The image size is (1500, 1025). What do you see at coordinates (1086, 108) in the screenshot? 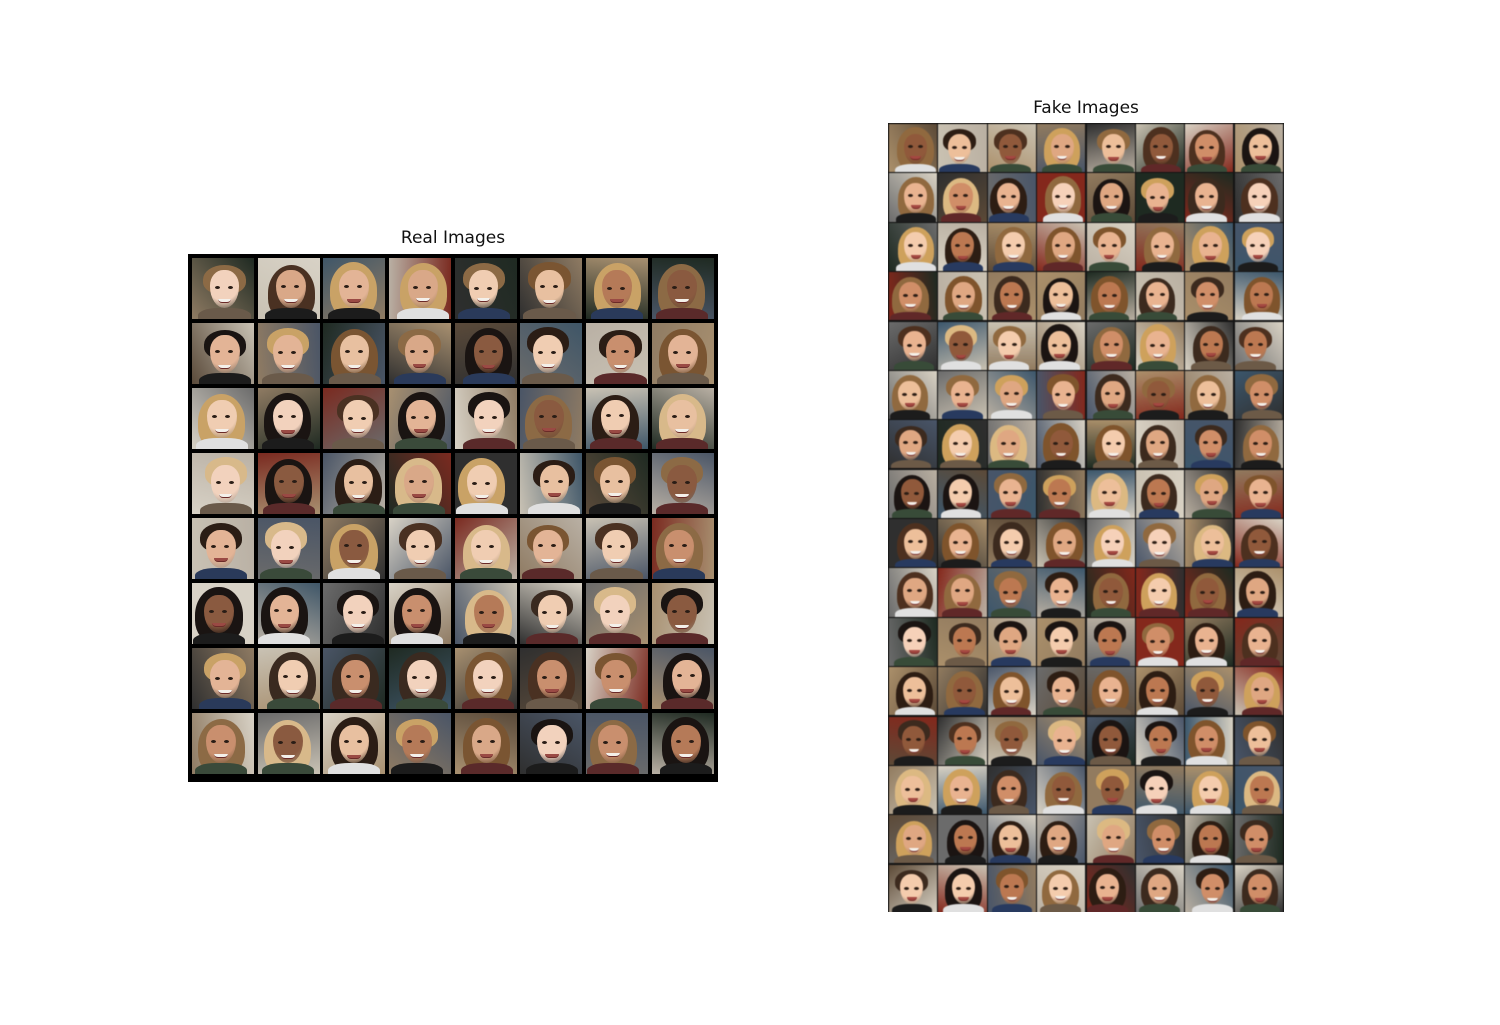
I see `fake-images-title: Fake Images` at bounding box center [1086, 108].